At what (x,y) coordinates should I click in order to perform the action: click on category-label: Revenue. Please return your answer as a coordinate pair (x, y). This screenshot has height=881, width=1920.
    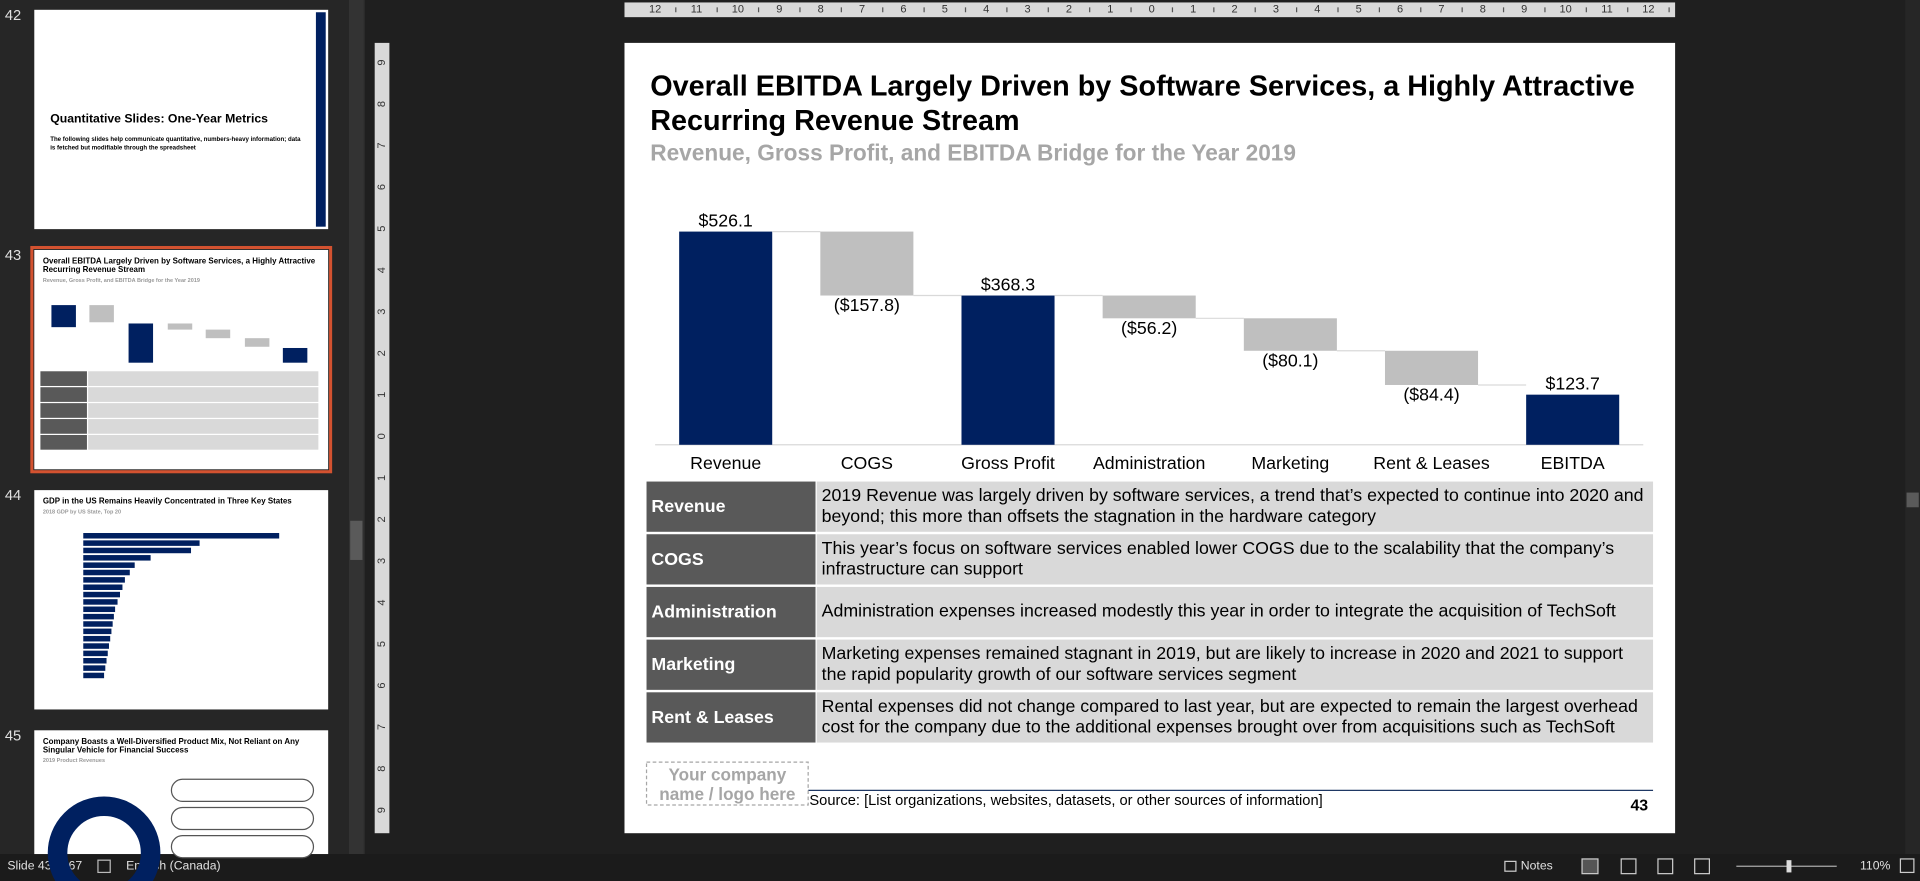
    Looking at the image, I should click on (725, 463).